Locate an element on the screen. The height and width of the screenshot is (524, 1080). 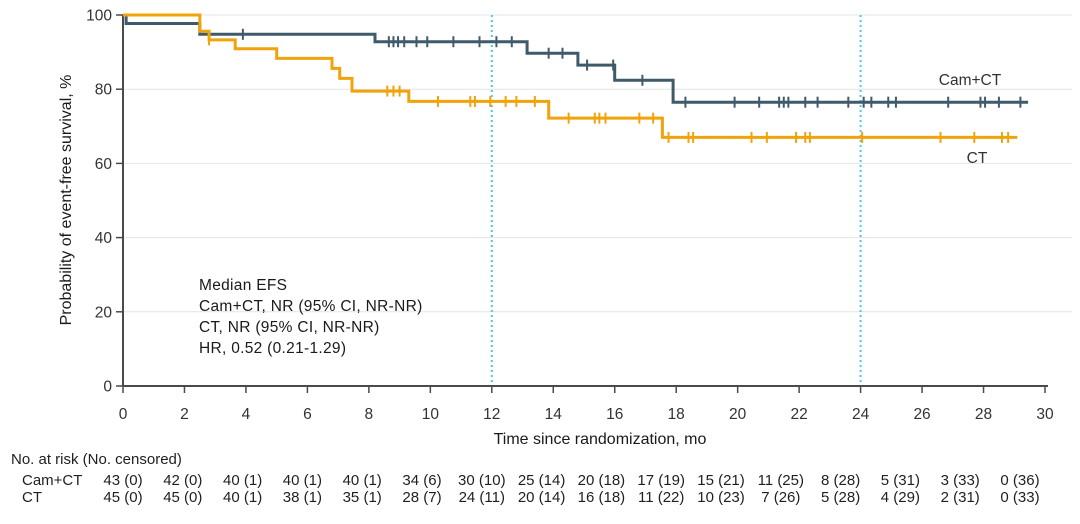
annotation-line-3: CT, NR (95% CI, NR-NR) is located at coordinates (289, 327).